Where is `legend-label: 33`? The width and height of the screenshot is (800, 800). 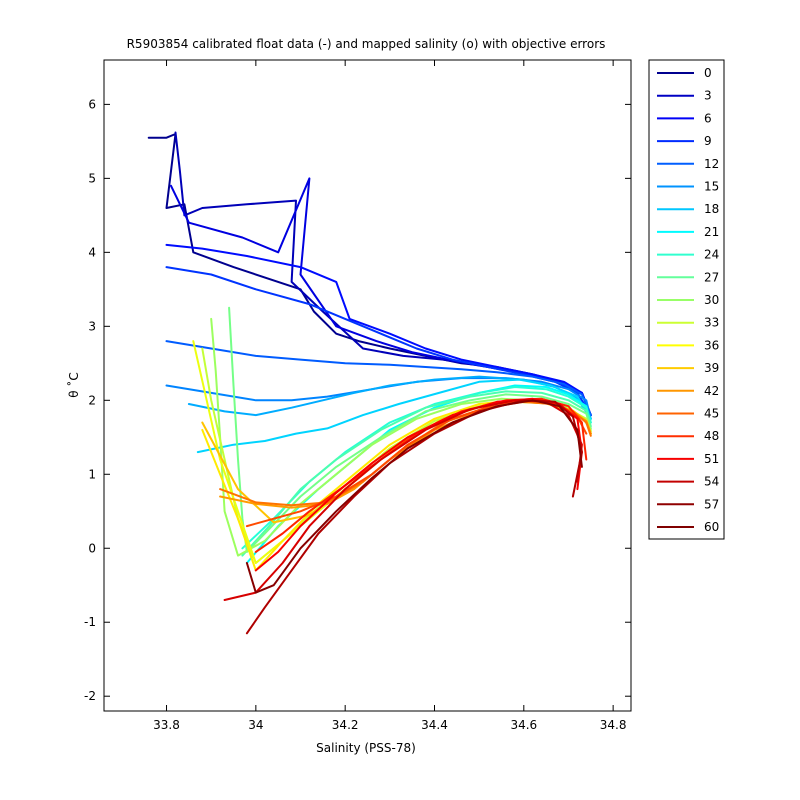
legend-label: 33 is located at coordinates (711, 323).